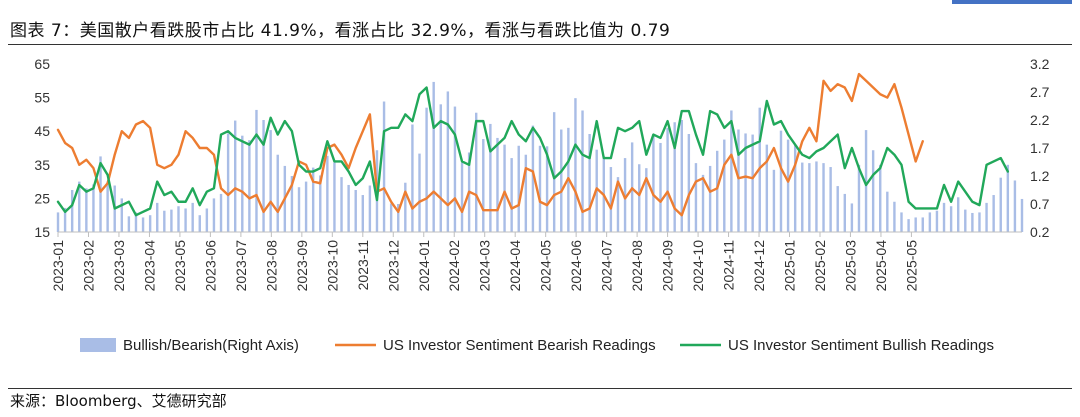 This screenshot has width=1080, height=417. What do you see at coordinates (519, 345) in the screenshot?
I see `legend-label-bearish: US Investor Sentiment Bearish Readings` at bounding box center [519, 345].